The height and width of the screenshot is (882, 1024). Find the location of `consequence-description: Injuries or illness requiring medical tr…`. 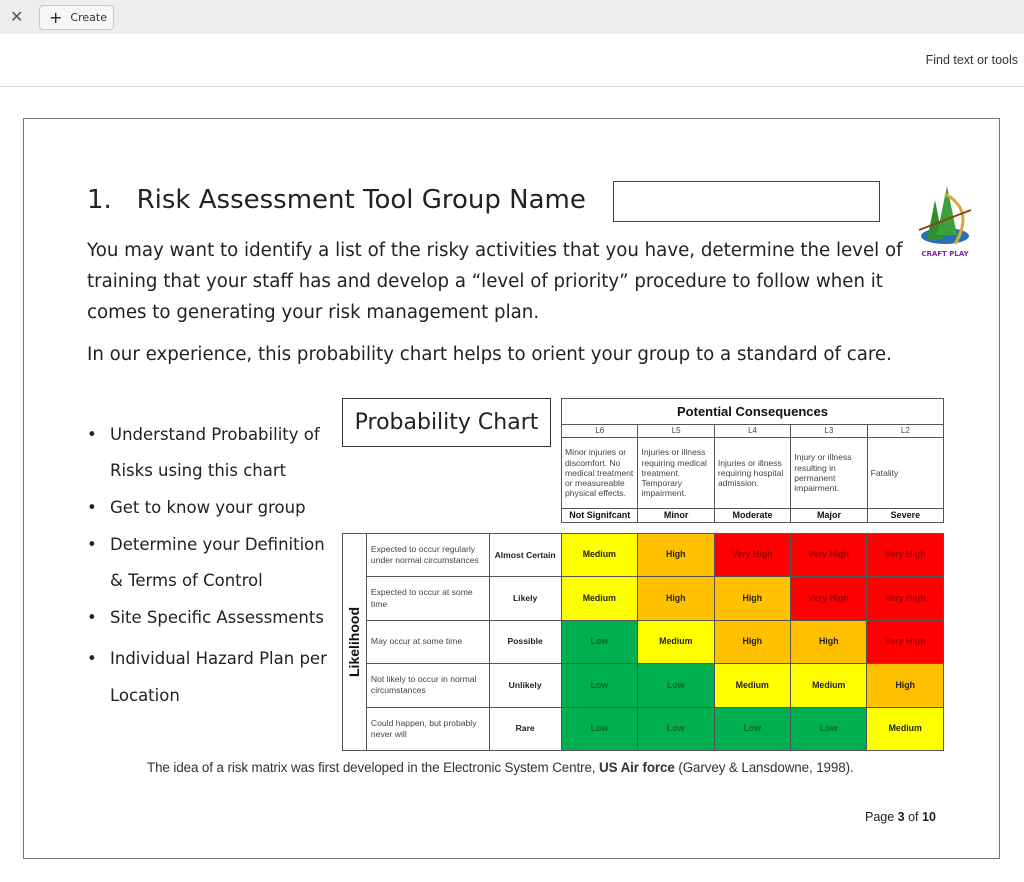

consequence-description: Injuries or illness requiring medical tr… is located at coordinates (676, 473).